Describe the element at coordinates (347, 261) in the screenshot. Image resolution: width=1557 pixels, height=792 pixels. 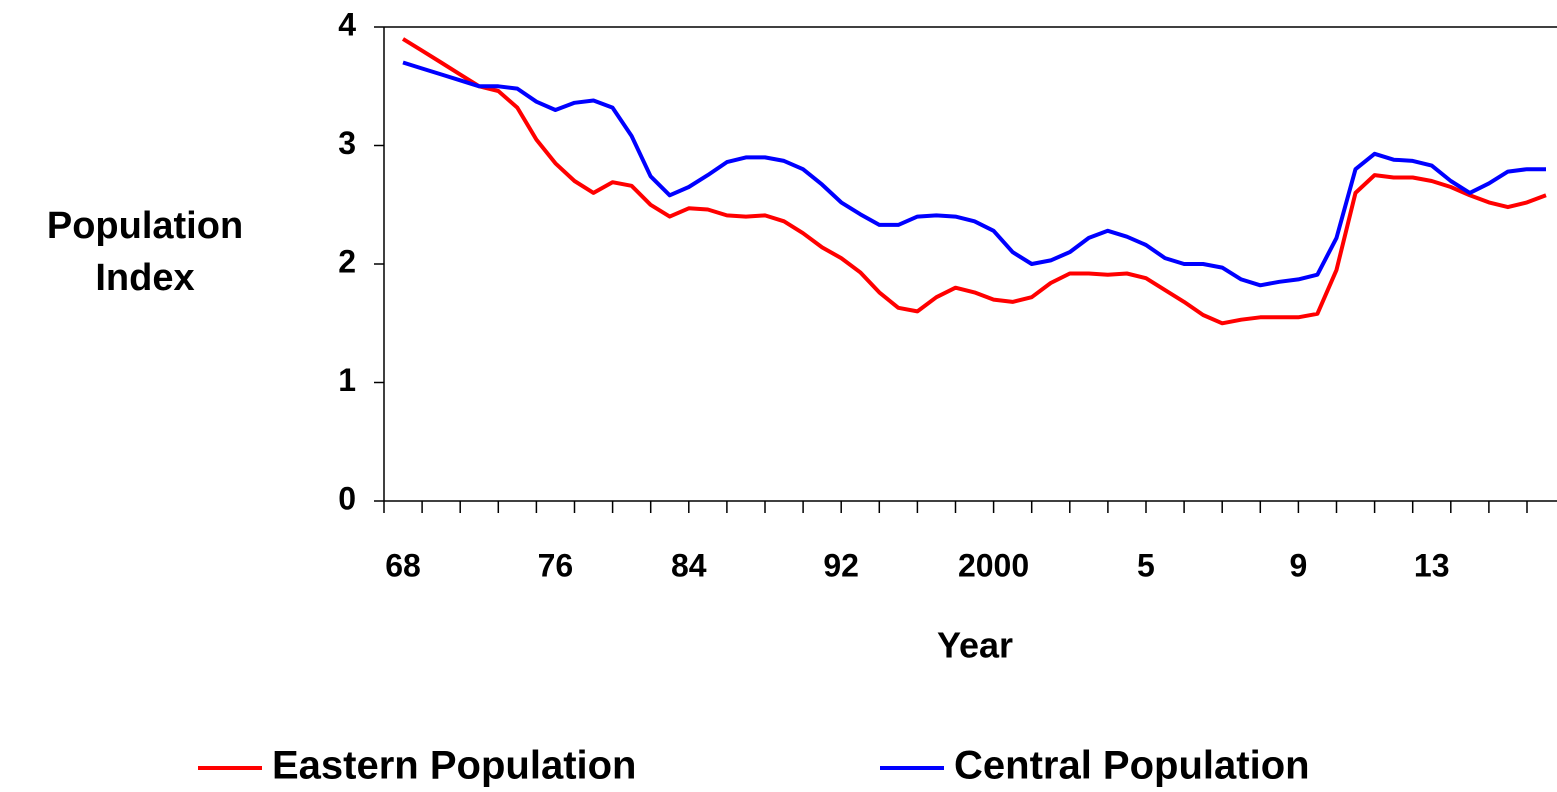
I see `y-tick-label: 2` at that location.